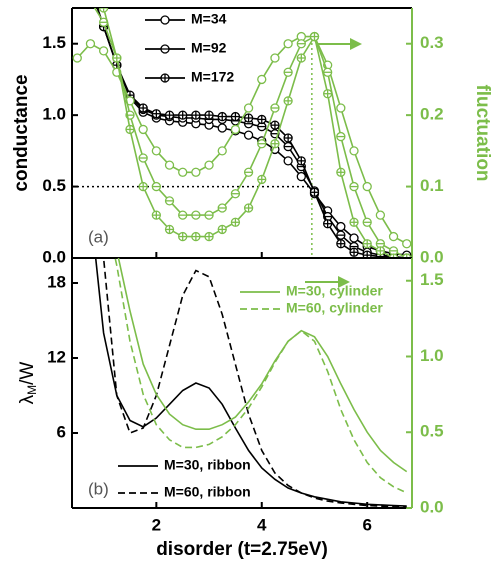 This screenshot has width=499, height=574. Describe the element at coordinates (54, 256) in the screenshot. I see `y-tick-label: 0.0` at that location.